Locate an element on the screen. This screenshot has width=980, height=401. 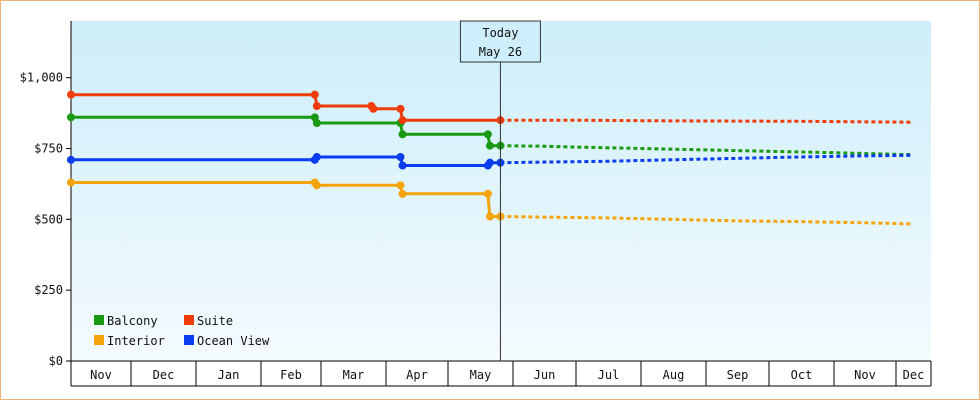
today-marker: Today May 26 is located at coordinates (500, 190).